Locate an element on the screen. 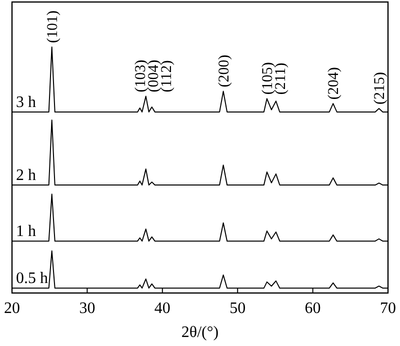 This screenshot has width=400, height=346. annotation: (200) is located at coordinates (224, 71).